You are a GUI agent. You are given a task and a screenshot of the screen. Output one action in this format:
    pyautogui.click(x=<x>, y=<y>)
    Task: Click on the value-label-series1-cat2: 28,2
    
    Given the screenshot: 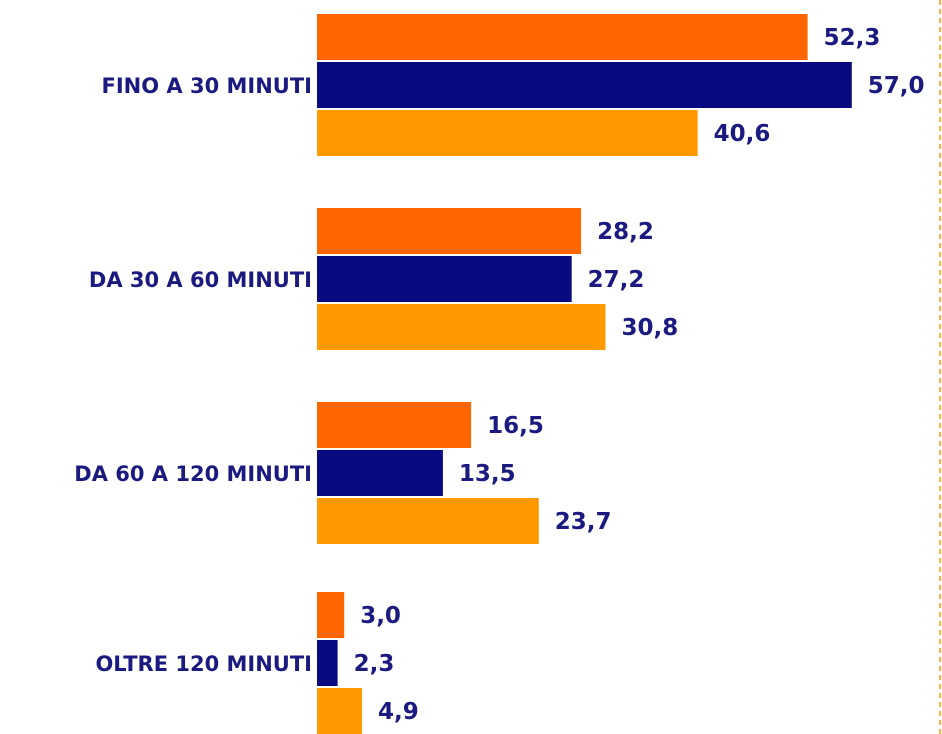 What is the action you would take?
    pyautogui.click(x=625, y=232)
    